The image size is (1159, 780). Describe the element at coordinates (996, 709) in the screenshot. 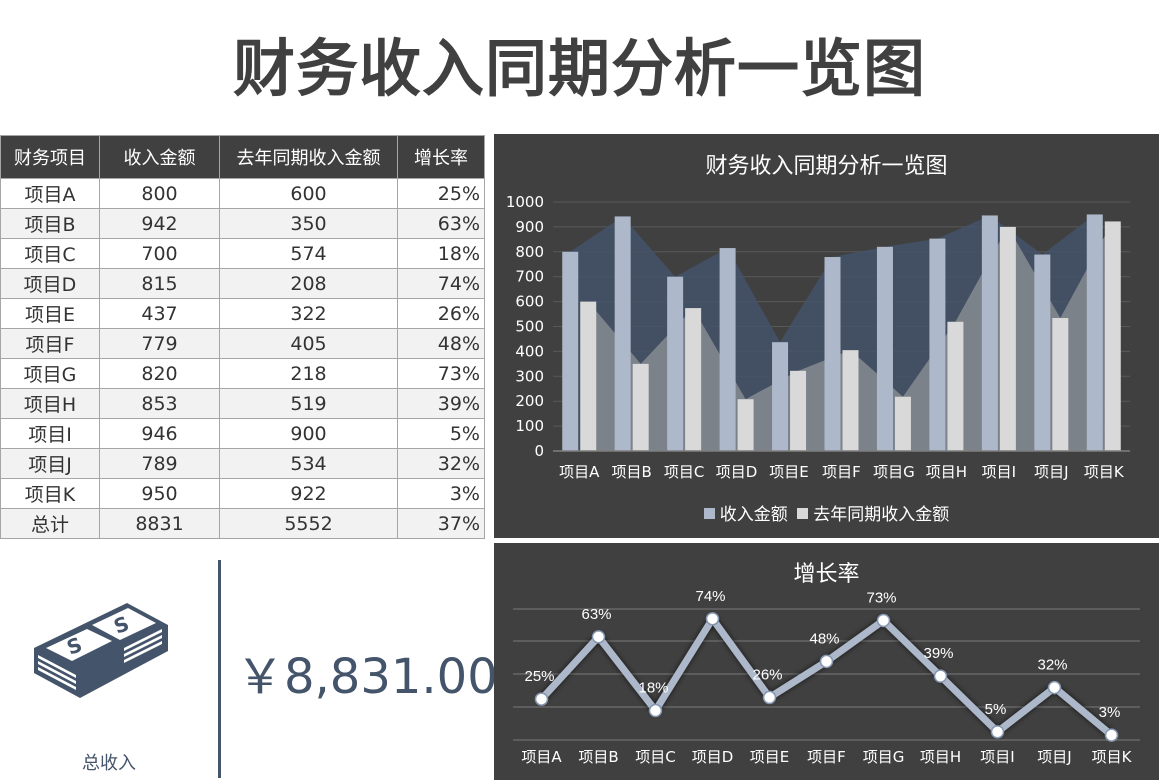

I see `data-label: 5%` at that location.